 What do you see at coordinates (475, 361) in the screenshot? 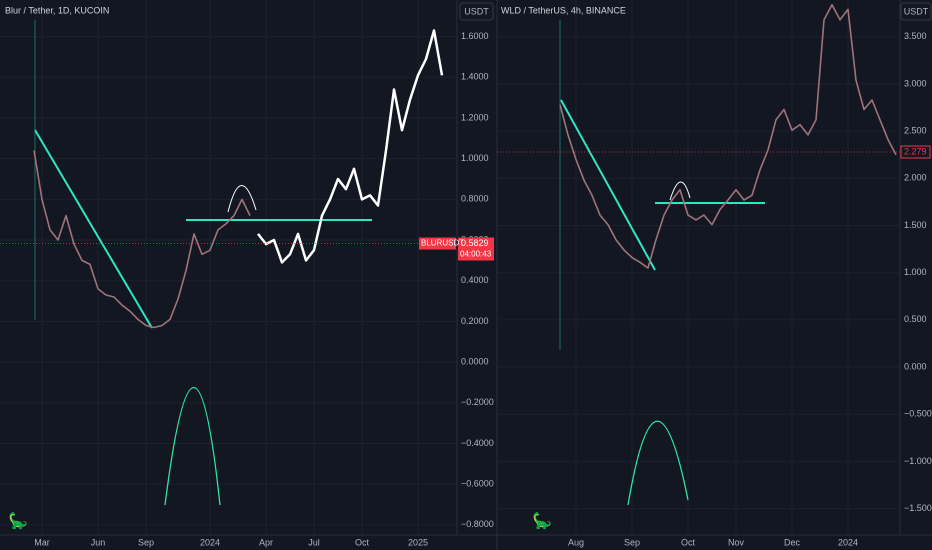
I see `y-tick-label: 0.0000` at bounding box center [475, 361].